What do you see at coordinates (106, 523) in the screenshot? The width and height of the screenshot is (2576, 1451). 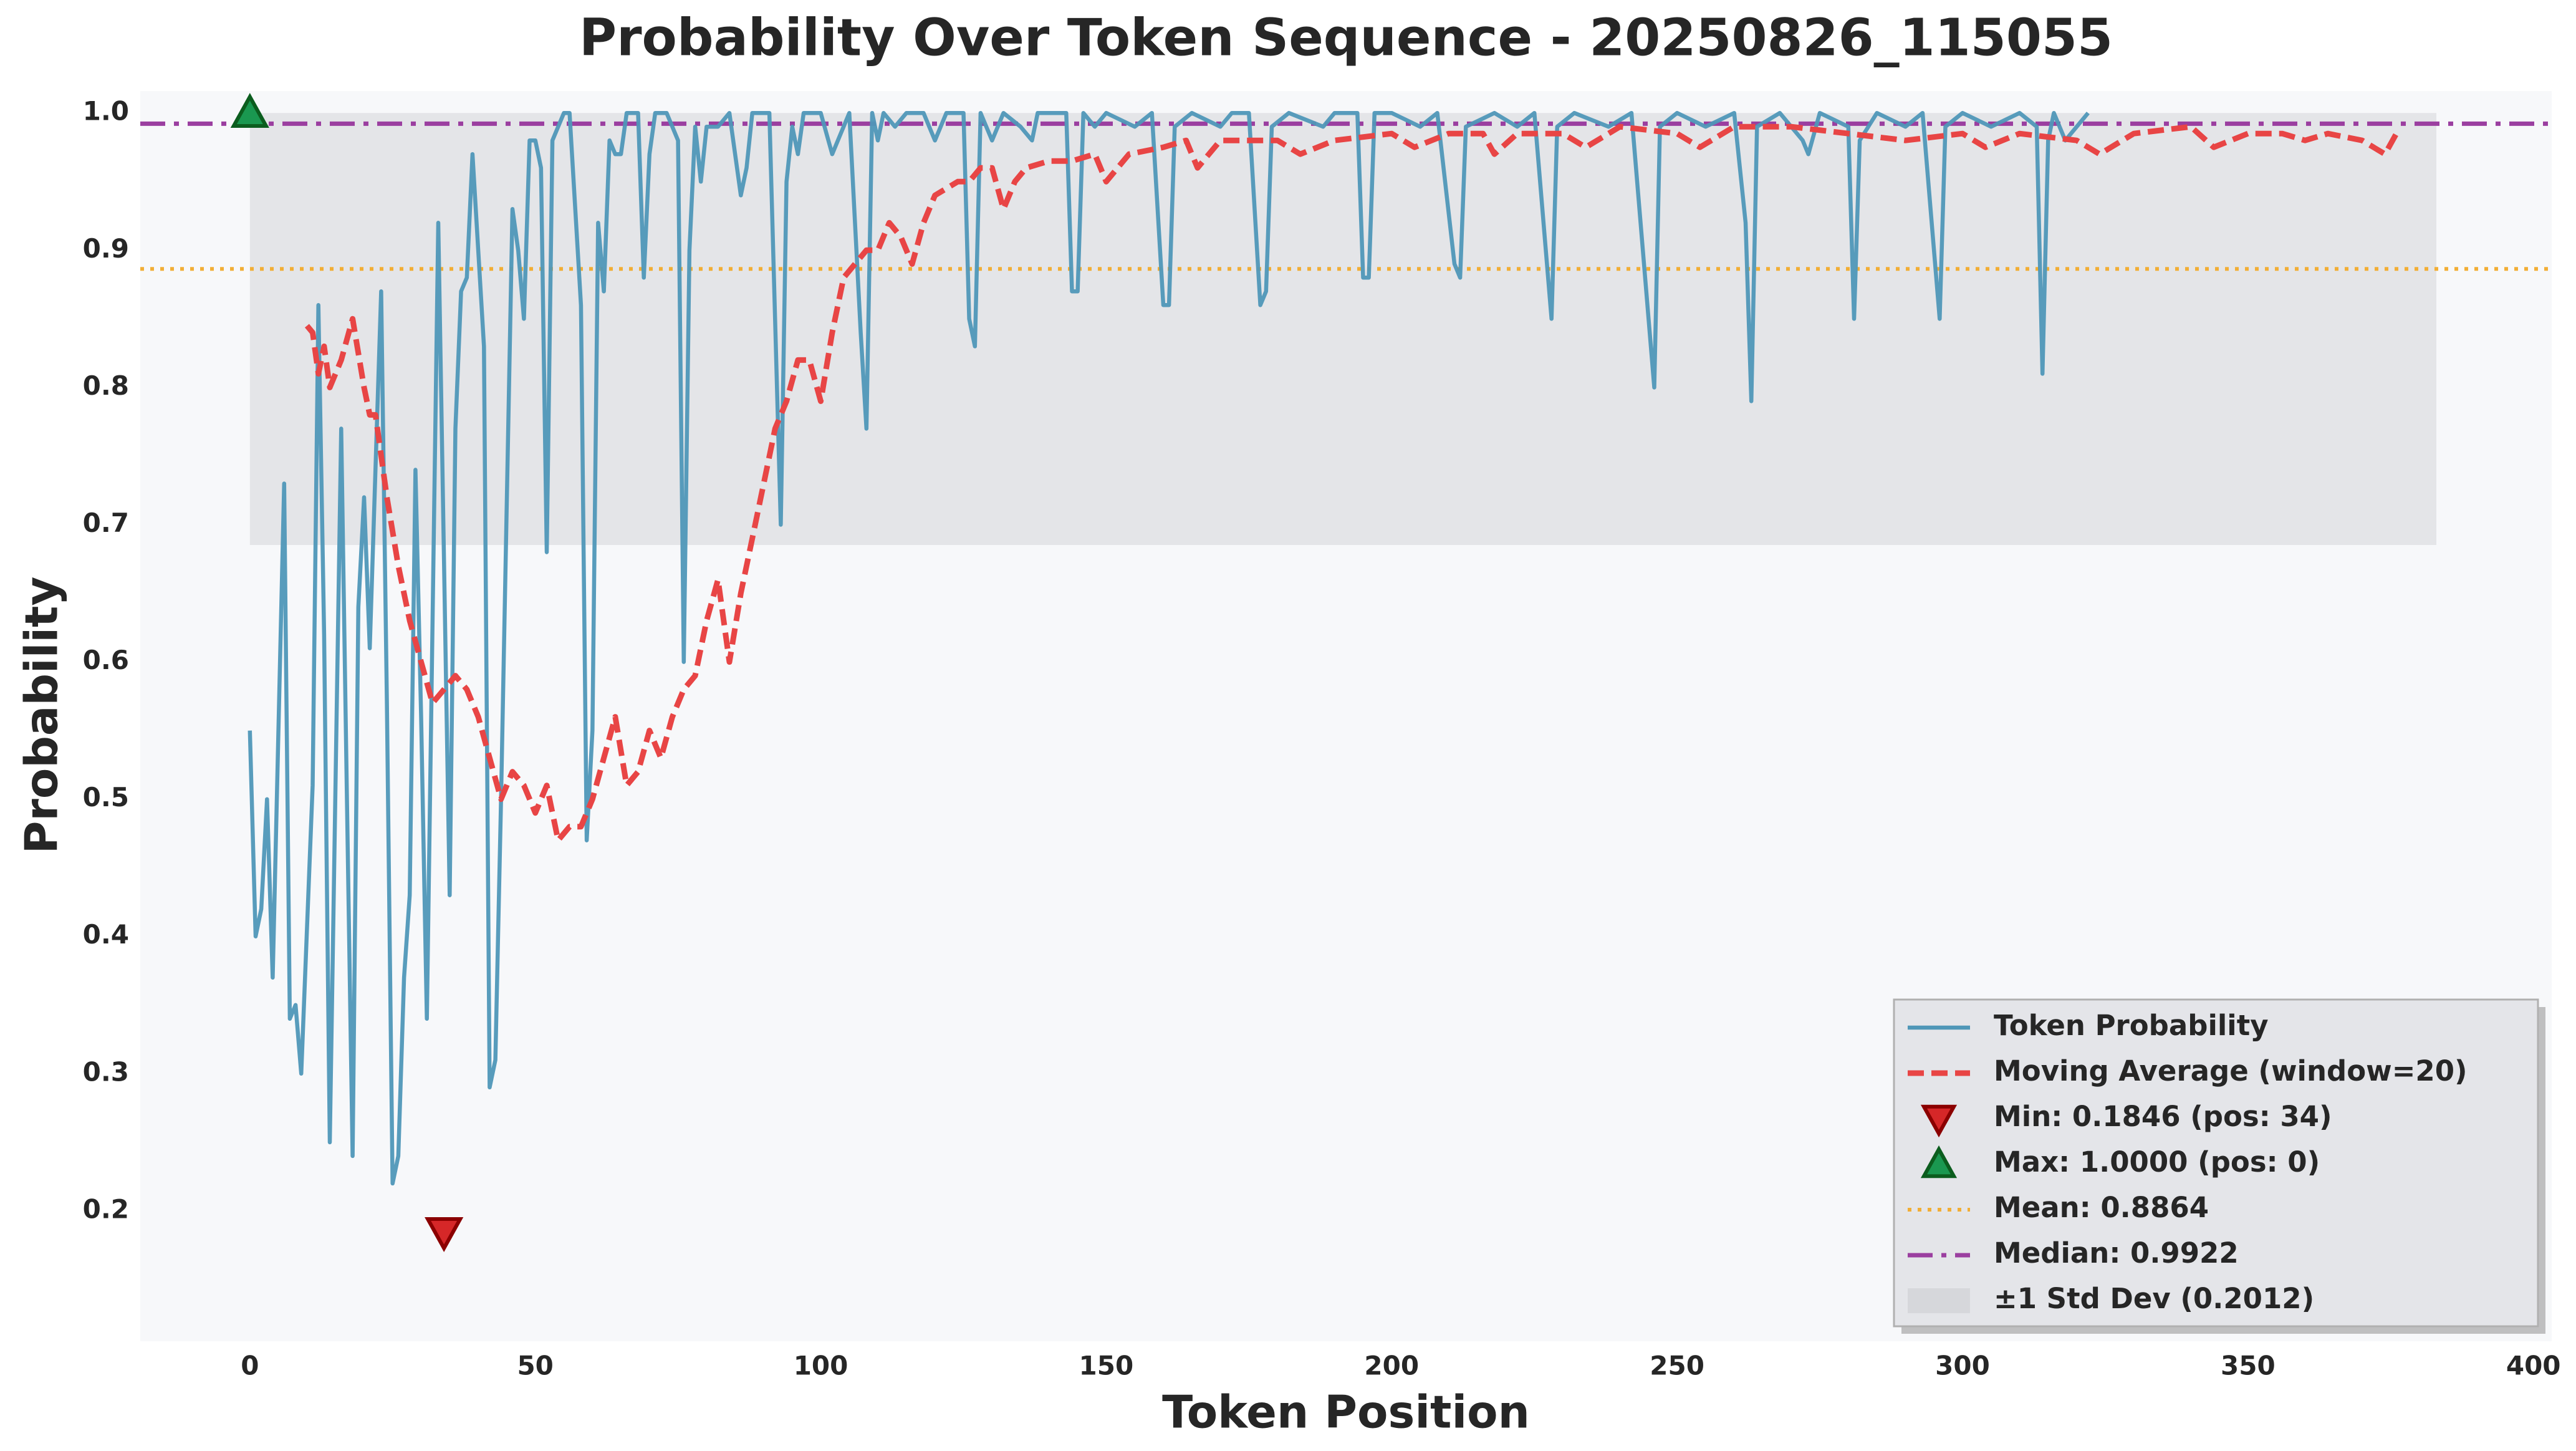 I see `y-tick-label: 0.7` at bounding box center [106, 523].